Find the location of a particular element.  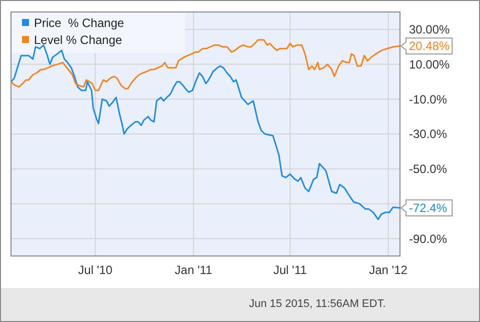

legend-label: Price % Change is located at coordinates (79, 23).